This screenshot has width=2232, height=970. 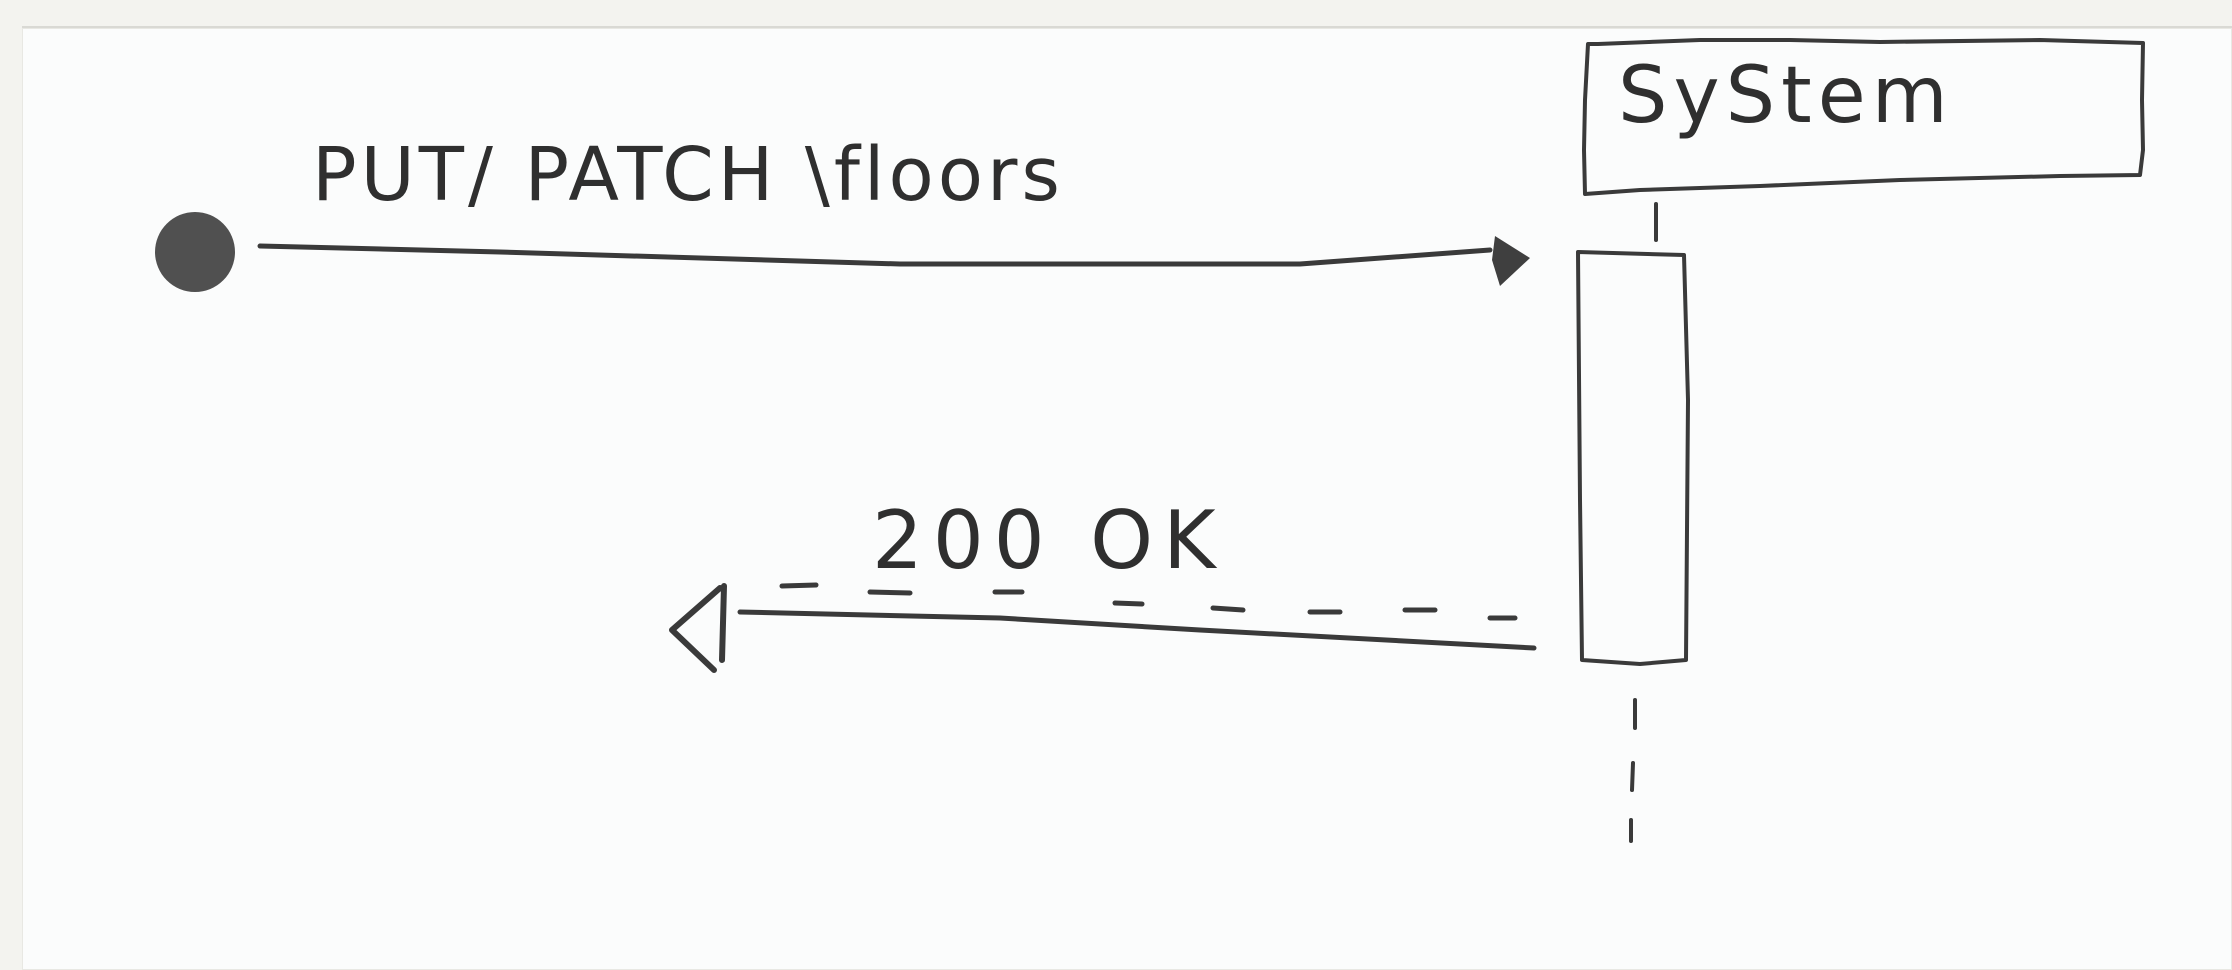 I want to click on participant-system: SyStem, so click(x=1863, y=117).